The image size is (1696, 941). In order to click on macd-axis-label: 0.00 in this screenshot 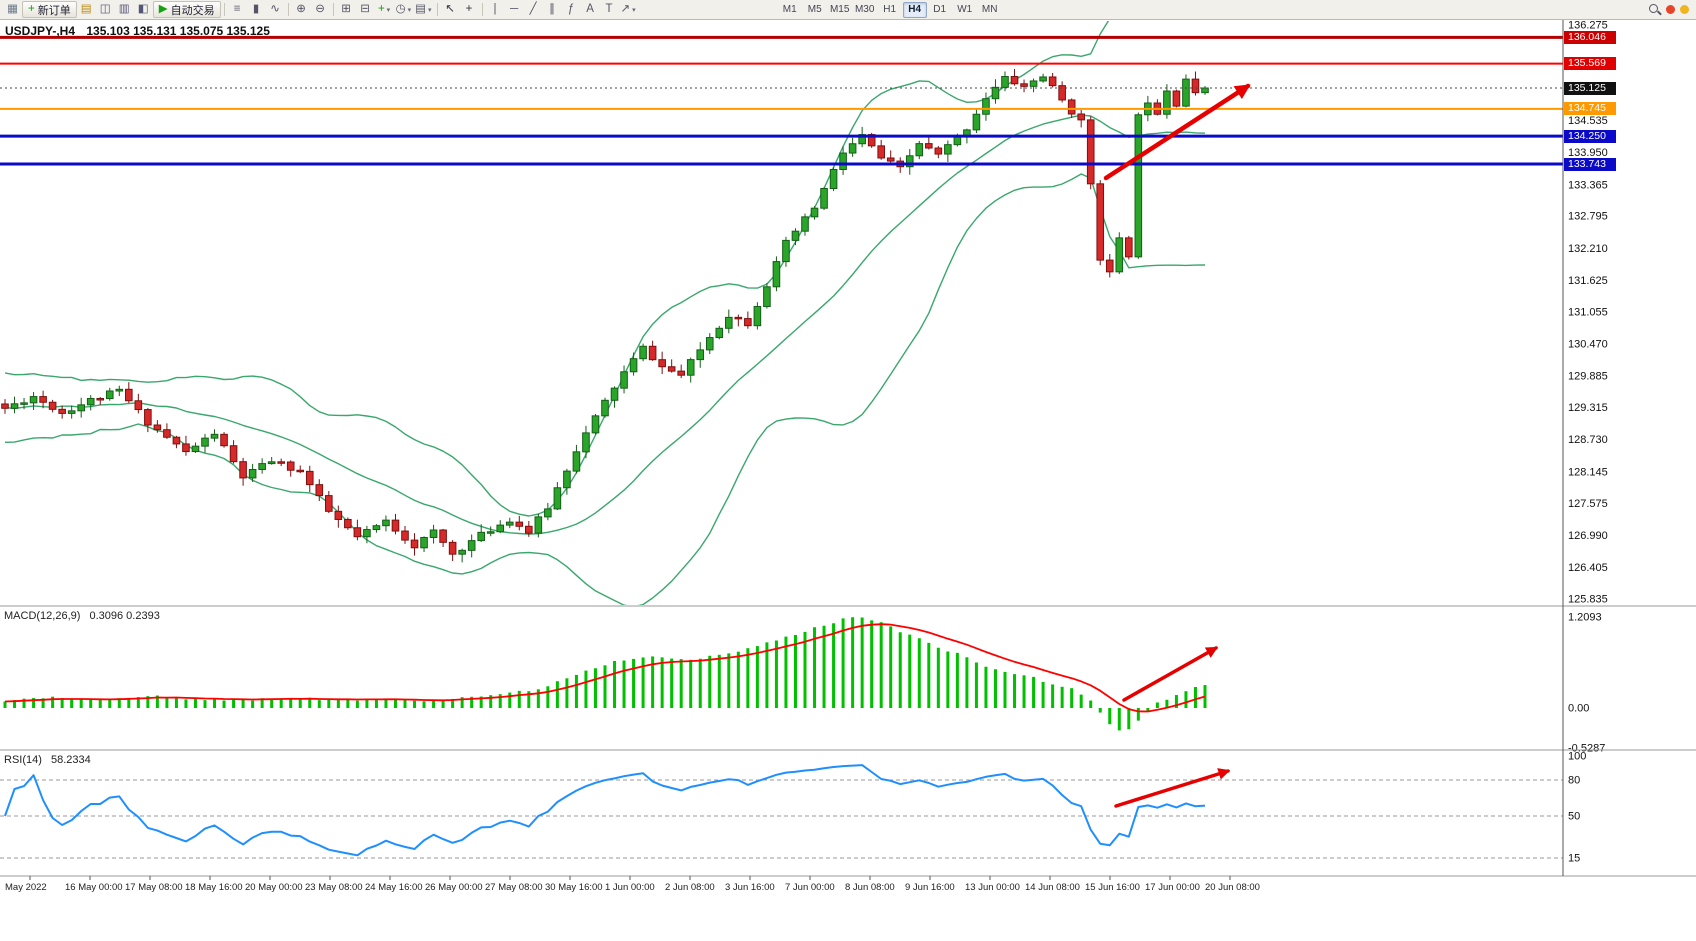, I will do `click(1578, 709)`.